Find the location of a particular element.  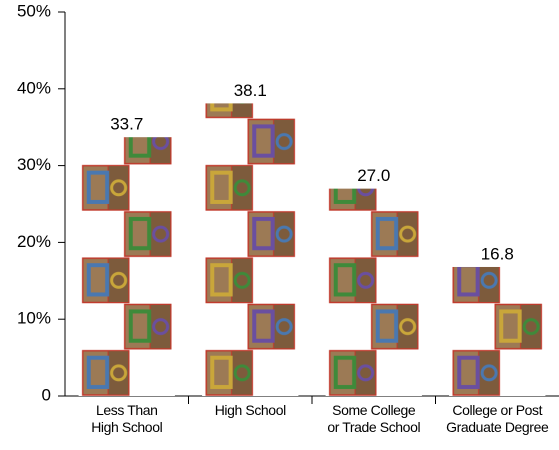

x-tick-label: High School is located at coordinates (250, 410).